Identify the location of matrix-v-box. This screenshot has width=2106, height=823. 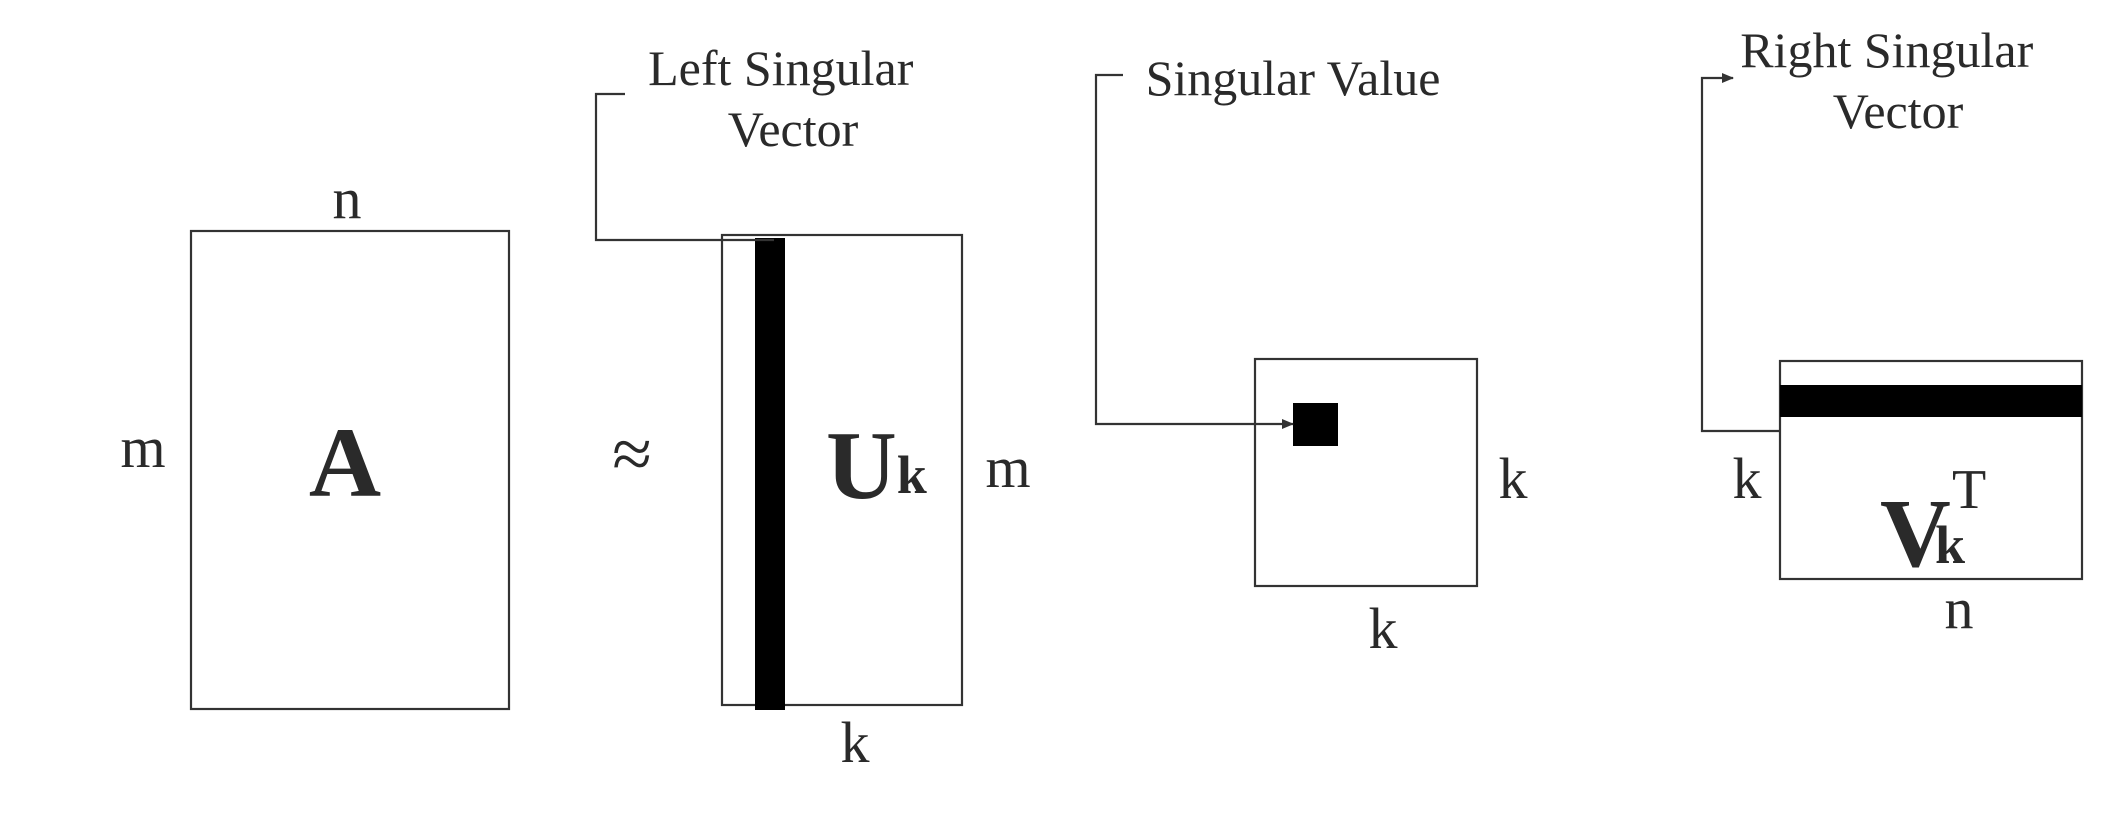
(1931, 470).